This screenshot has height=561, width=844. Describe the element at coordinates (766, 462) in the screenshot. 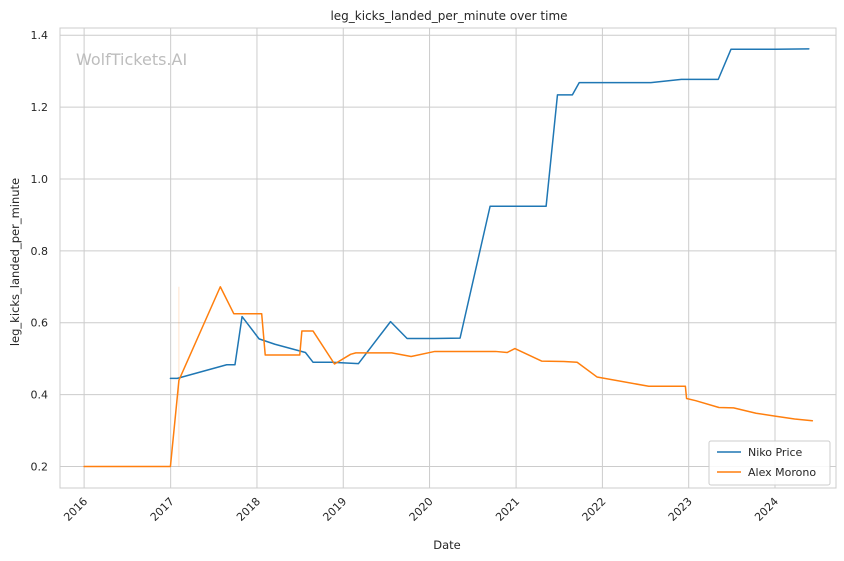

I see `legend-items: Niko Price Alex Morono` at that location.